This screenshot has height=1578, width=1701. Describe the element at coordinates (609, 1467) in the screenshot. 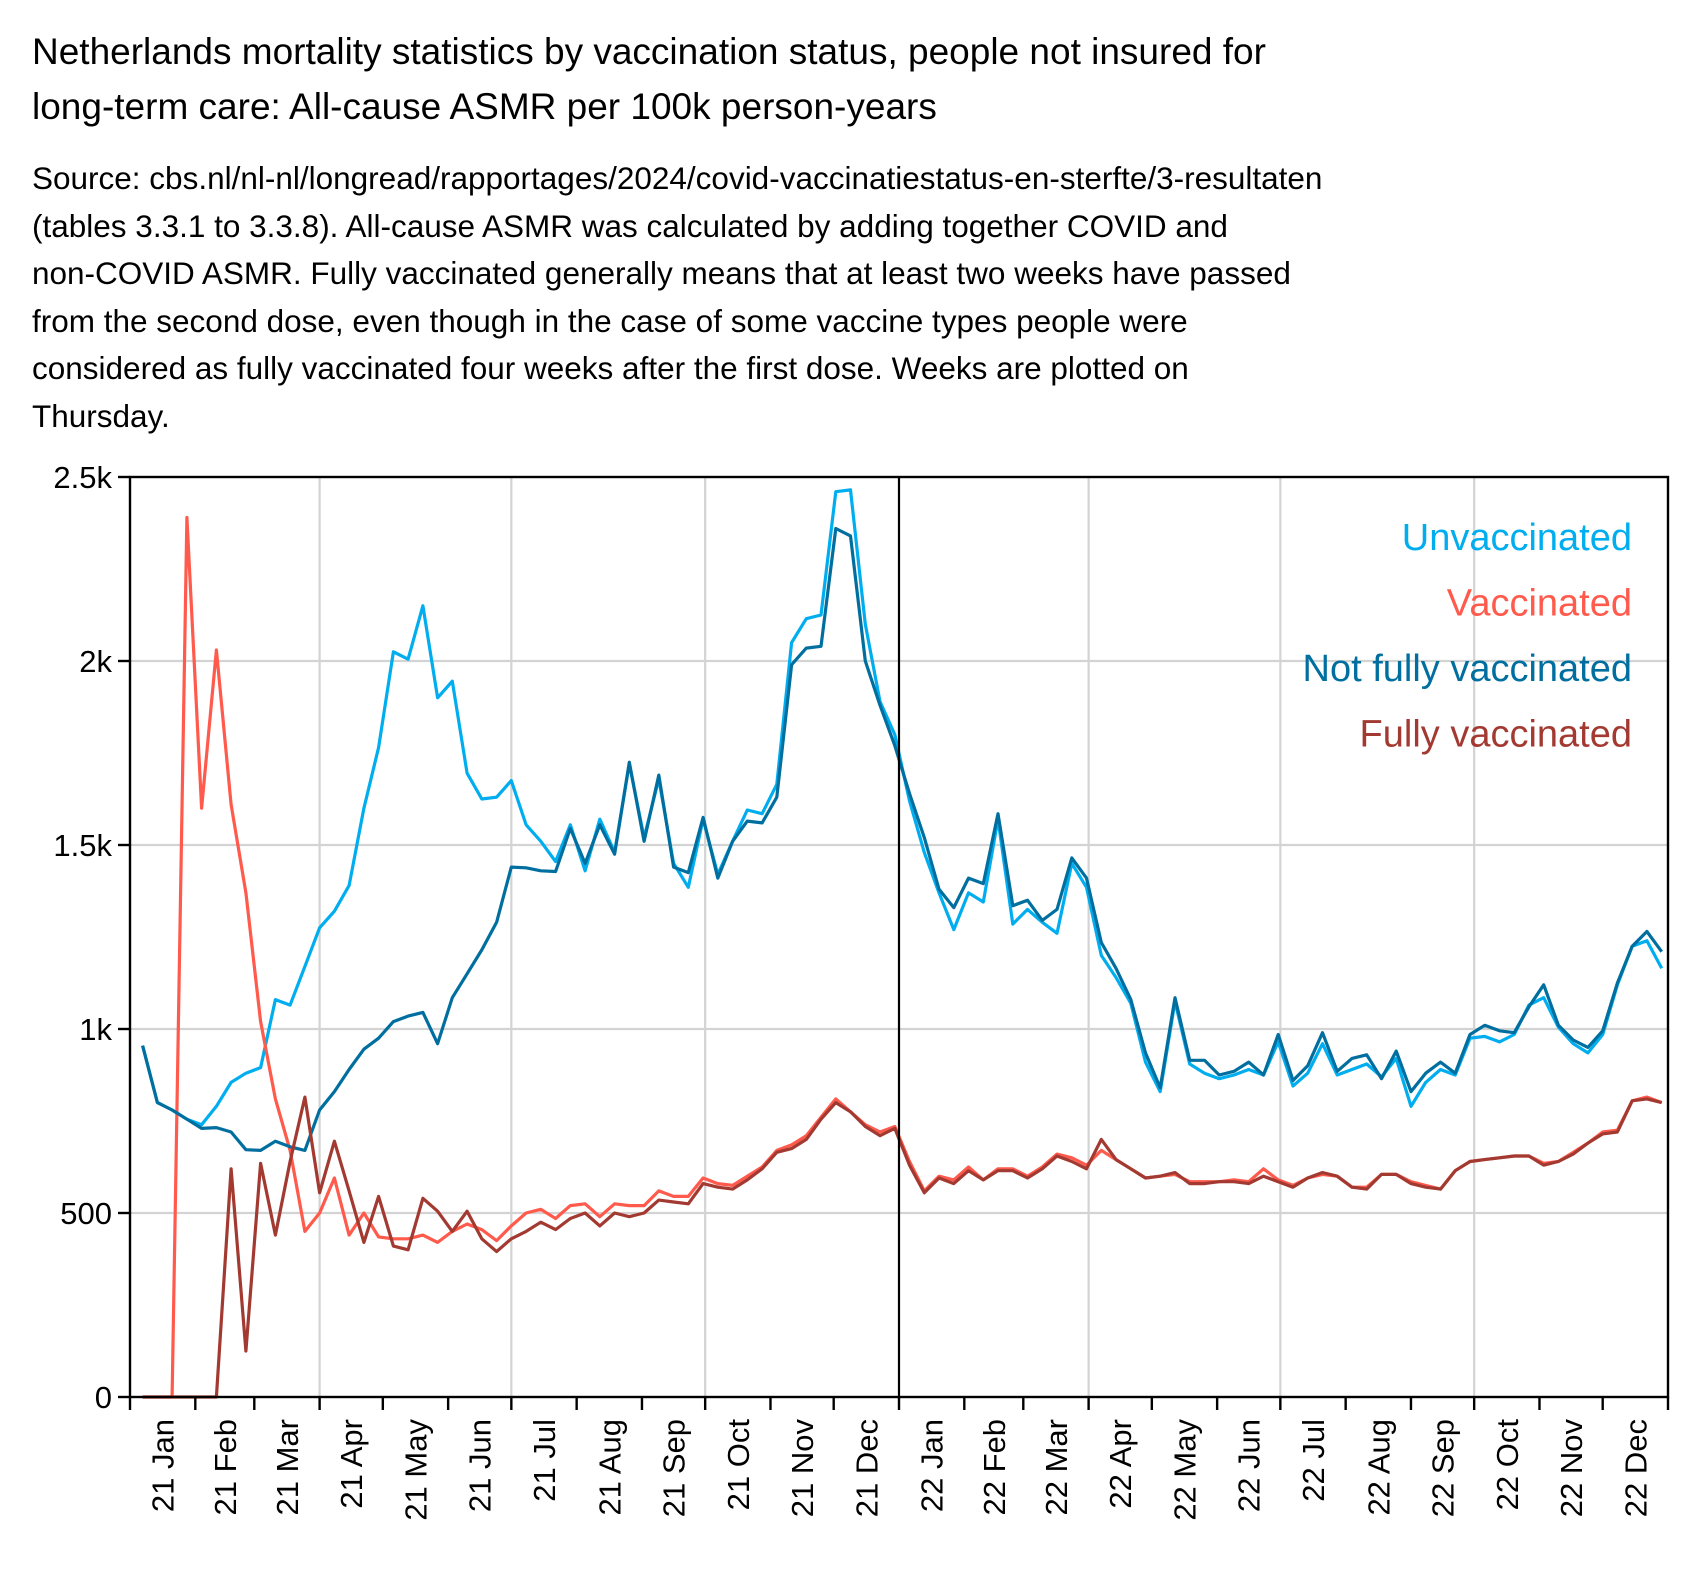

I see `x-tick-label: 21 Aug` at that location.